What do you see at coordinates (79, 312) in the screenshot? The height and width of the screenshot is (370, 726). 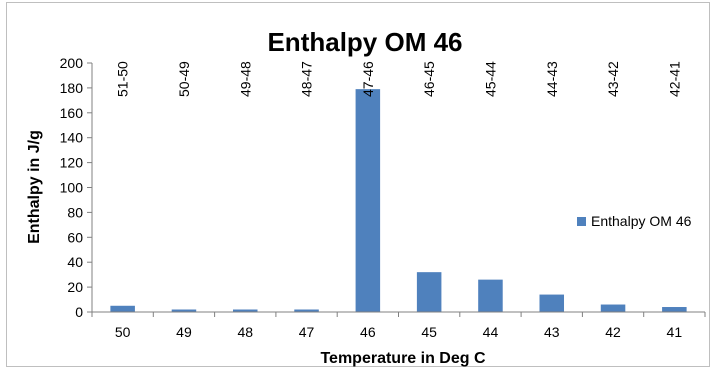 I see `y-tick-label: 0` at bounding box center [79, 312].